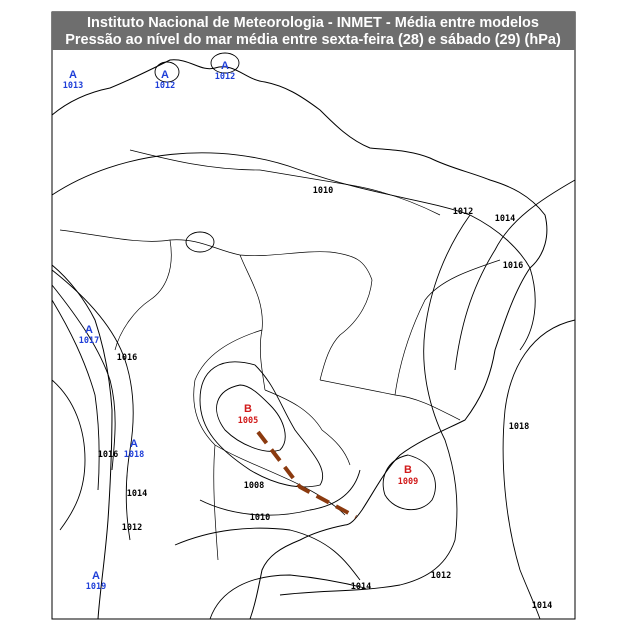  I want to click on center-value: 1019, so click(96, 587).